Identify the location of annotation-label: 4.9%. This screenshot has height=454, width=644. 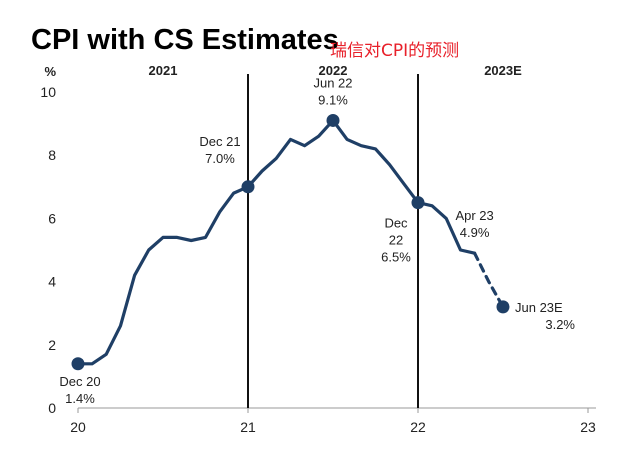
(475, 232).